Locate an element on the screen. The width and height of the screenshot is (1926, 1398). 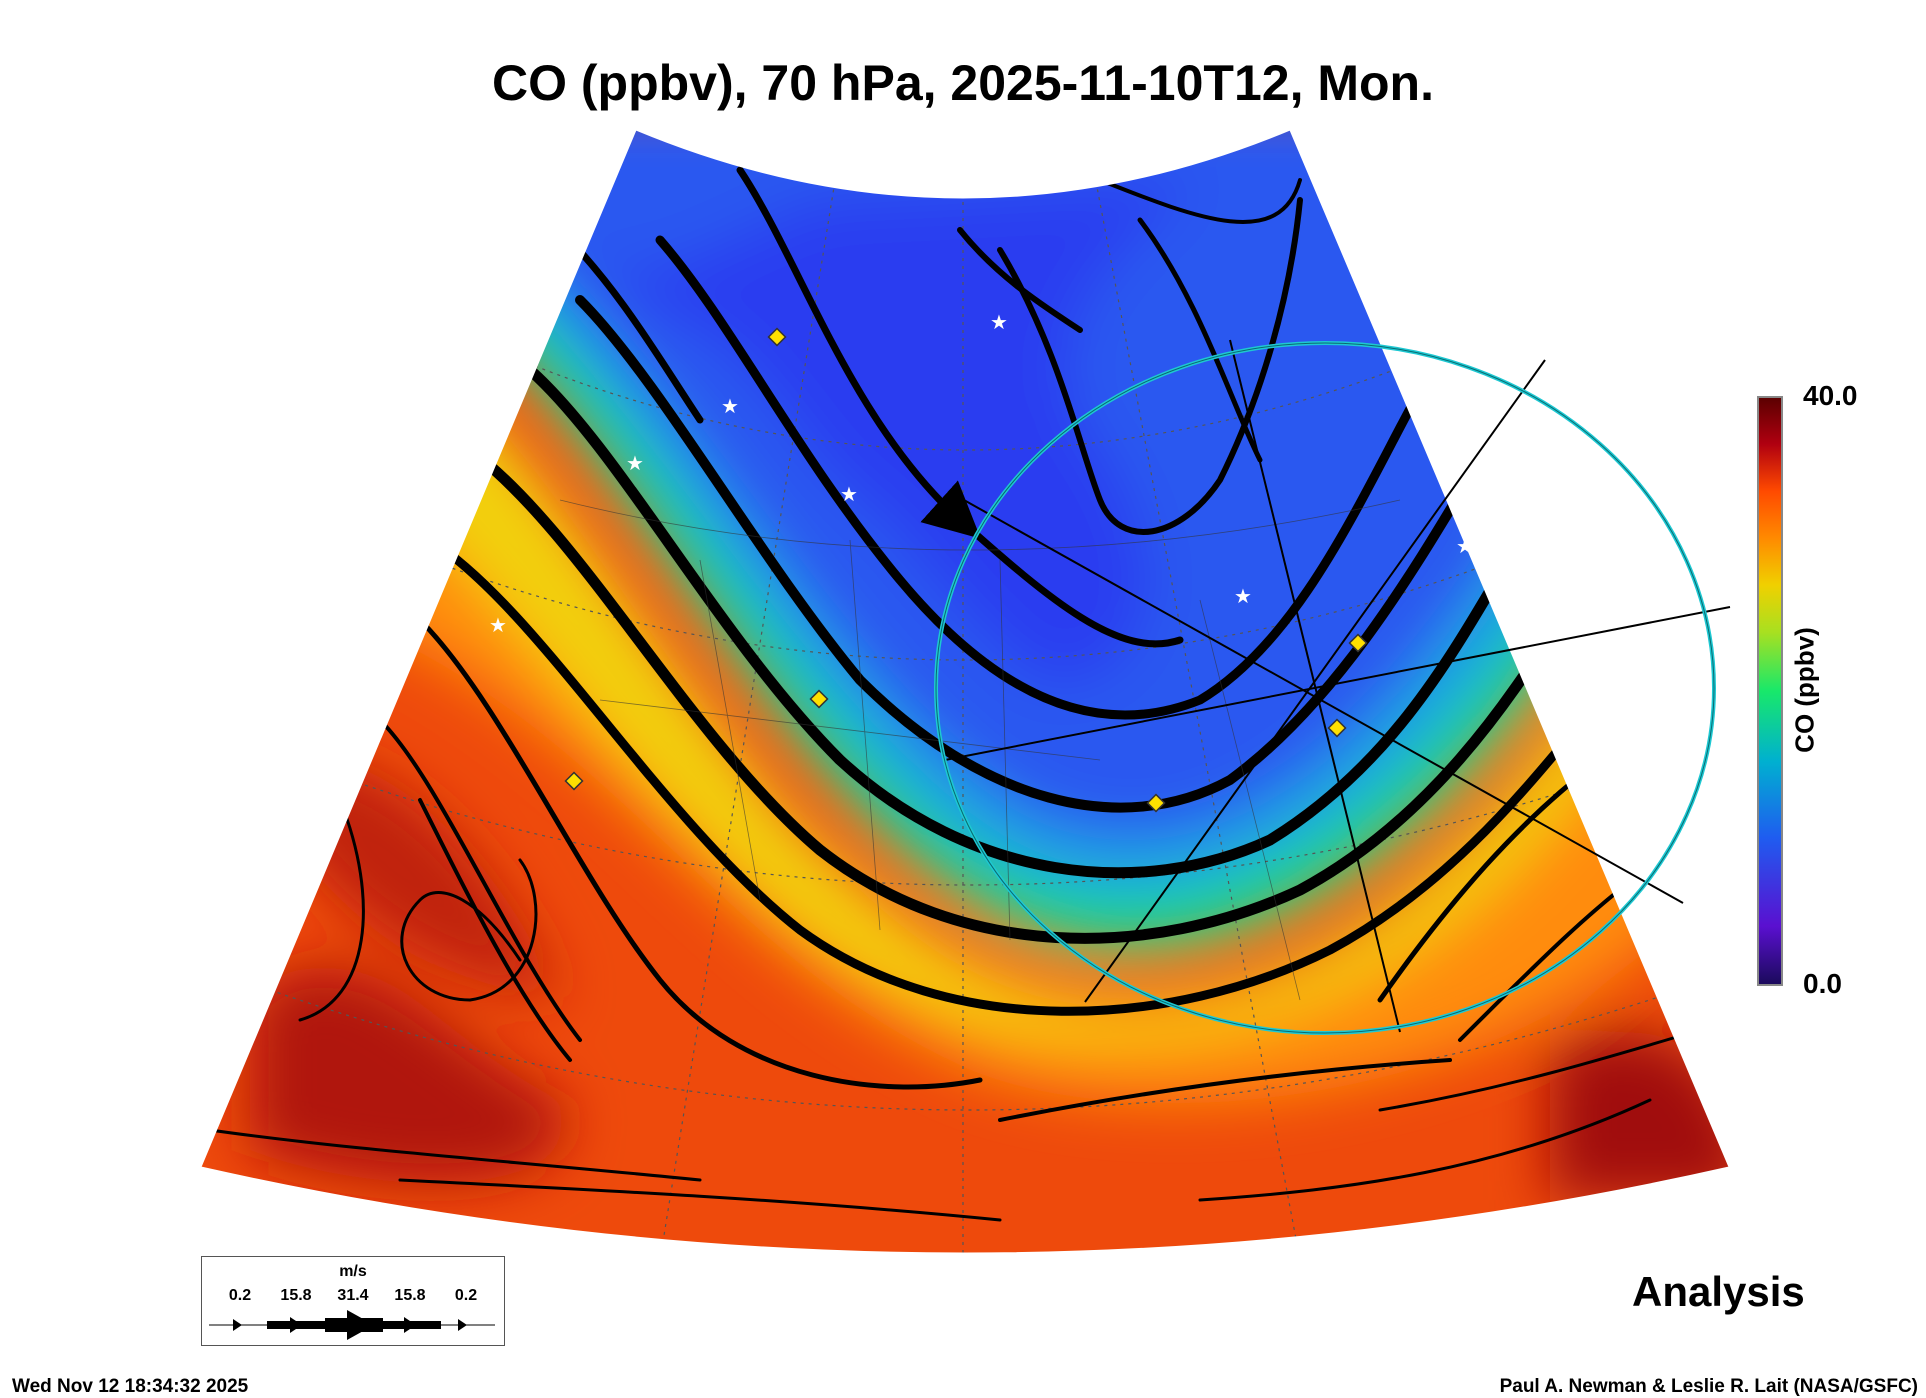
site-diamonds is located at coordinates (966, 570).